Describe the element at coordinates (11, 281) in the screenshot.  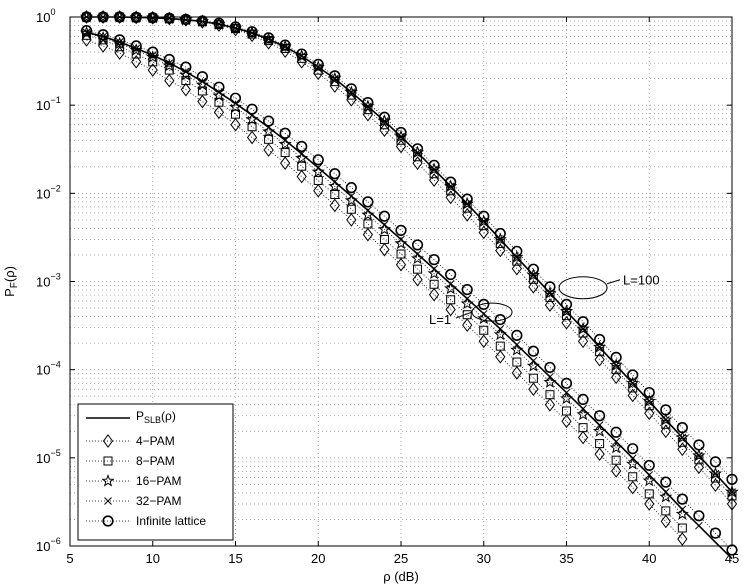
I see `y-axis-label: PF(ρ)` at that location.